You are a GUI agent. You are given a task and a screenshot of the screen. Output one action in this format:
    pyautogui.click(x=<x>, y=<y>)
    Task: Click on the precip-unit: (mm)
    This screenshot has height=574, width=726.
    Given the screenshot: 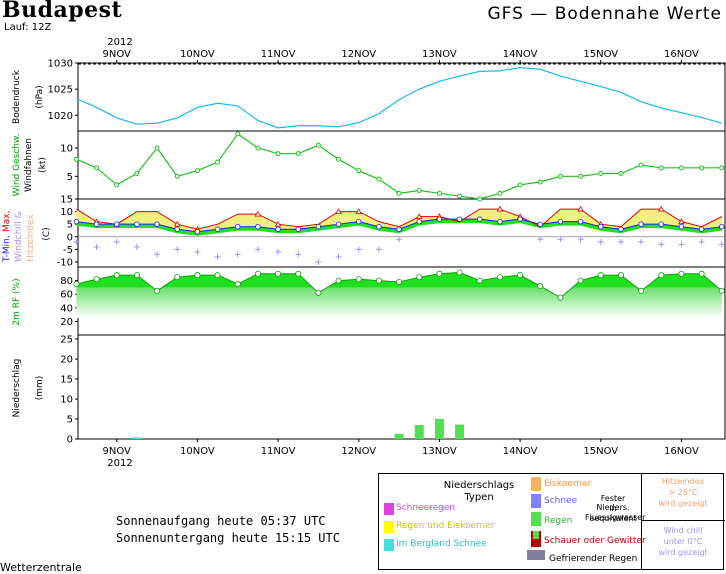 What is the action you would take?
    pyautogui.click(x=40, y=388)
    